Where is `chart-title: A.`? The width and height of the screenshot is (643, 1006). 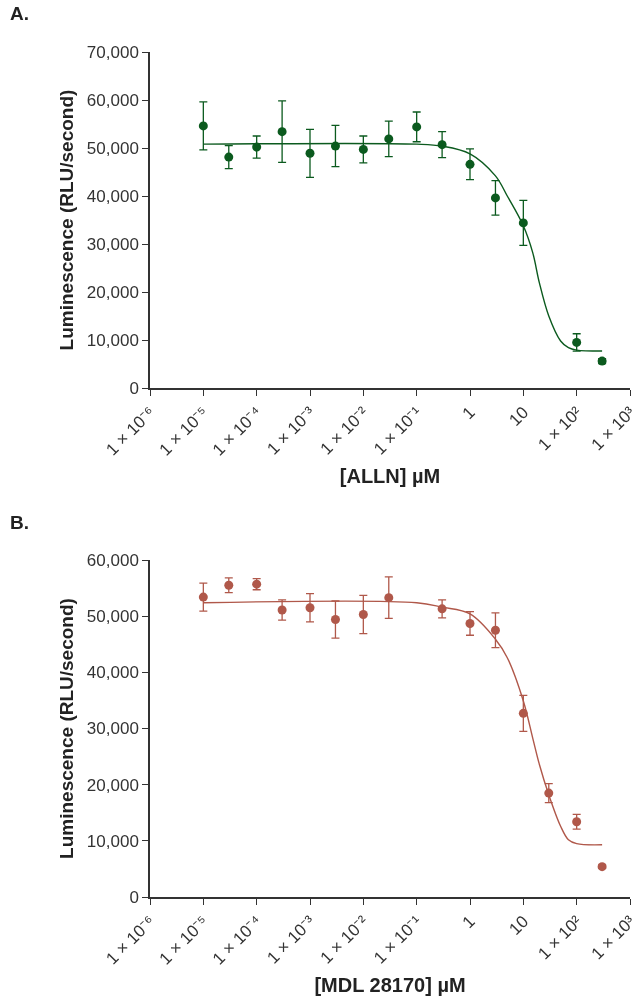 chart-title: A. is located at coordinates (19, 13).